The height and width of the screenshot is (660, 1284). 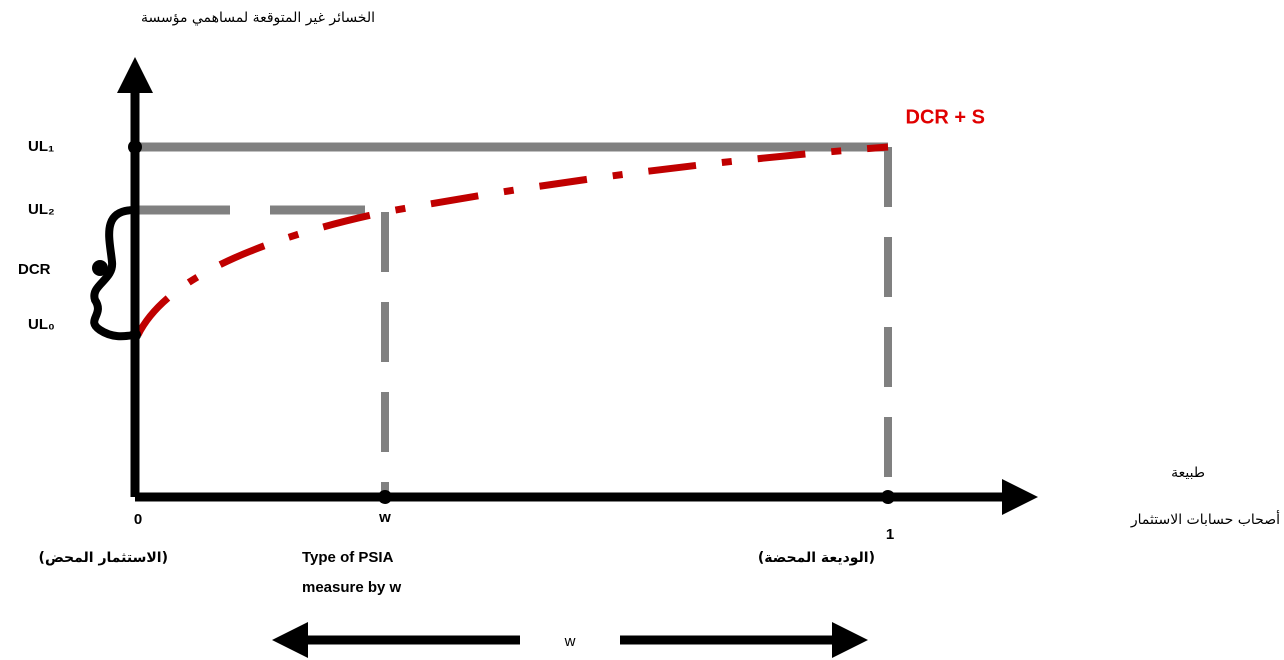 I want to click on x-axis-title: أصحاب حسابات الاستثمار, so click(x=1205, y=519).